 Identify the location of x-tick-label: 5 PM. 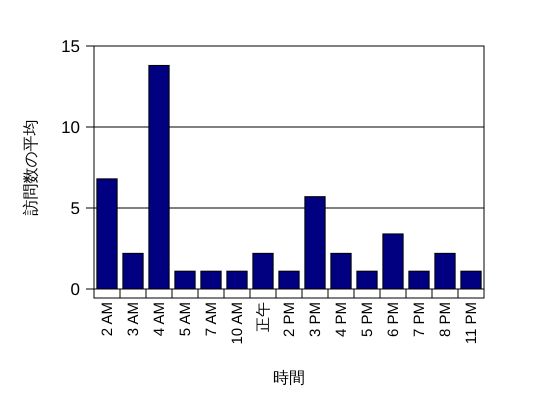
(367, 320).